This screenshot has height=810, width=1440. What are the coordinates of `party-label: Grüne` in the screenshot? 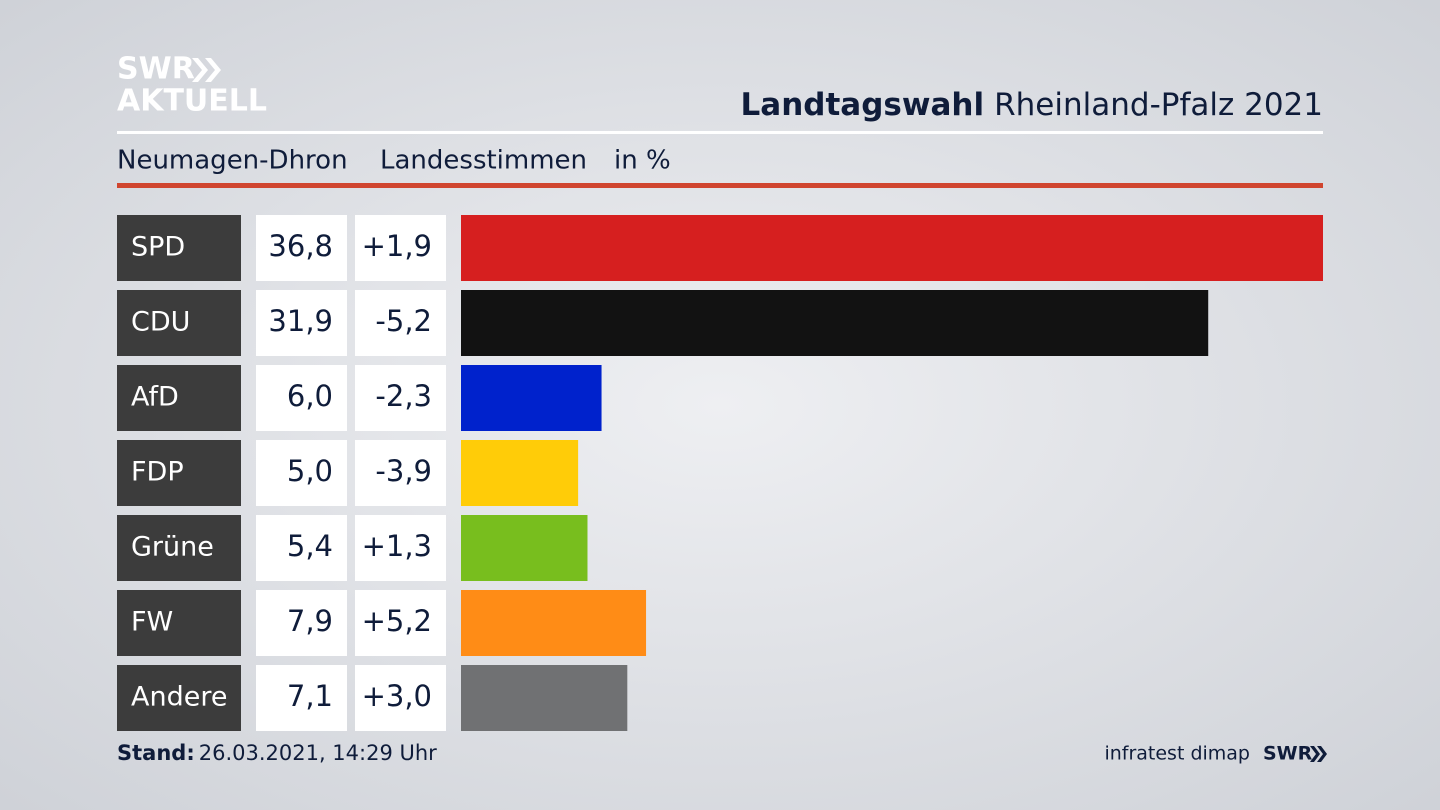 It's located at (172, 547).